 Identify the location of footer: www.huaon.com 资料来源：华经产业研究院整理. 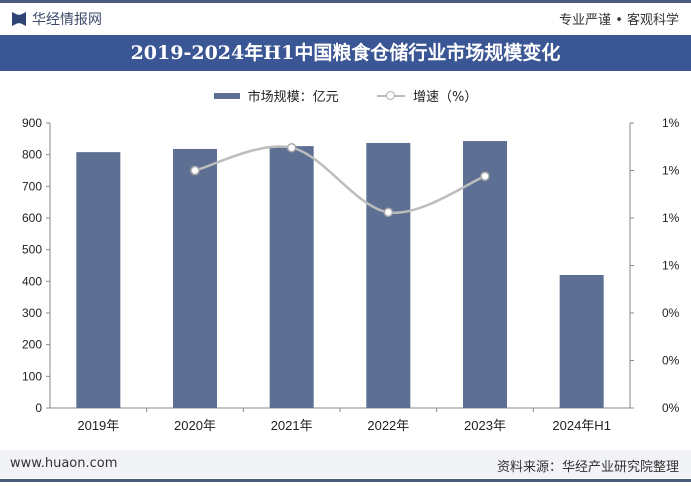
(345, 464).